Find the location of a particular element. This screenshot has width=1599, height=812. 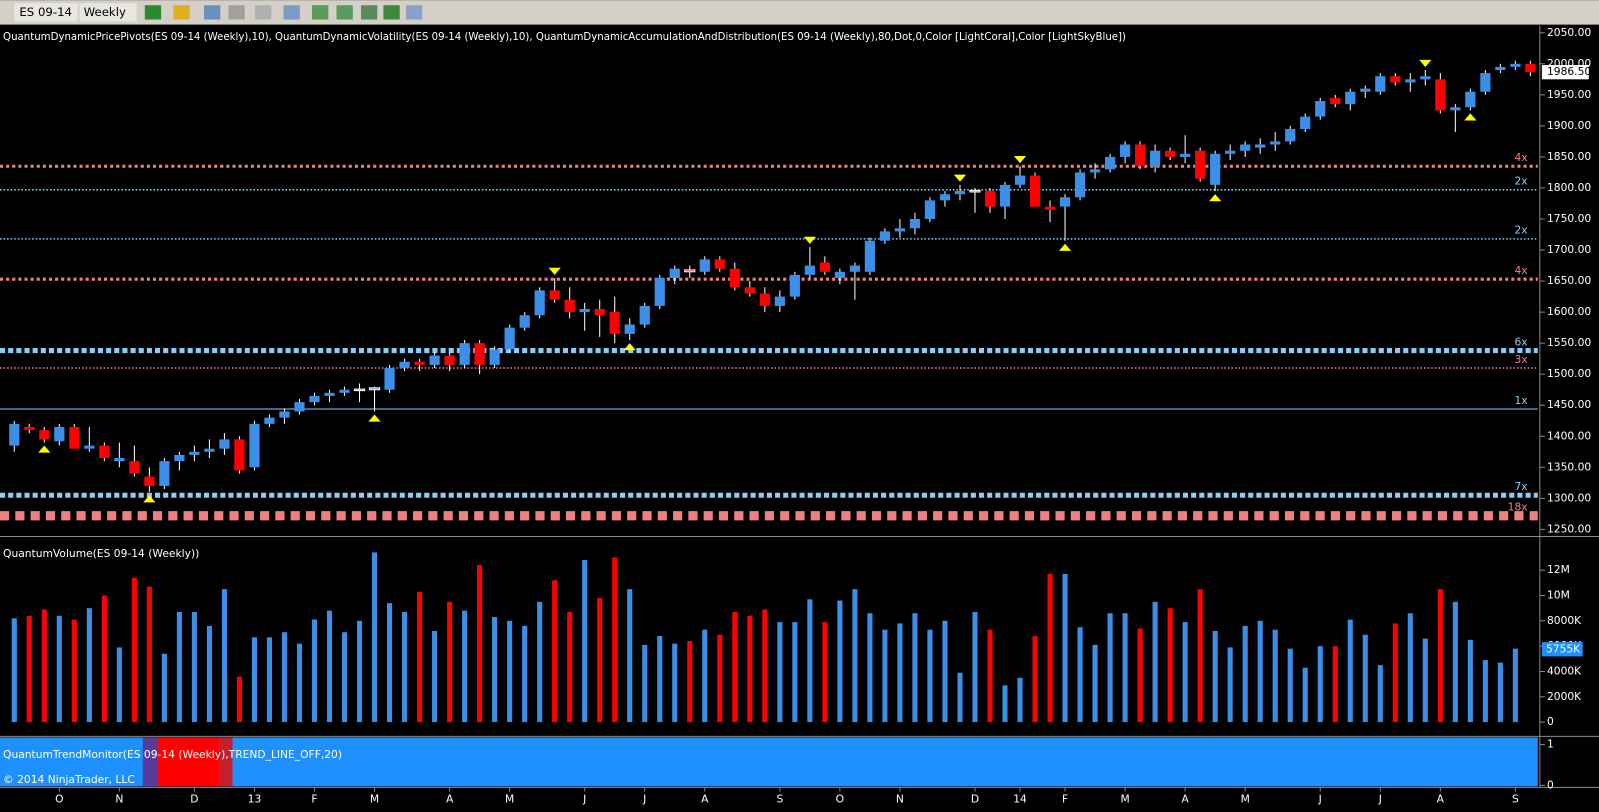

symbol-dropdown is located at coordinates (46, 12).